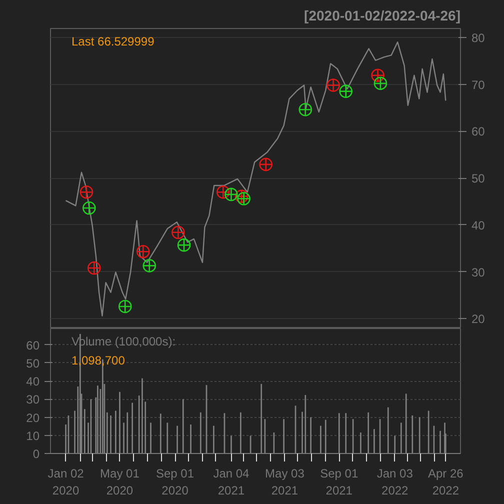  What do you see at coordinates (175, 482) in the screenshot?
I see `x-tick-label: Sep 01 2020` at bounding box center [175, 482].